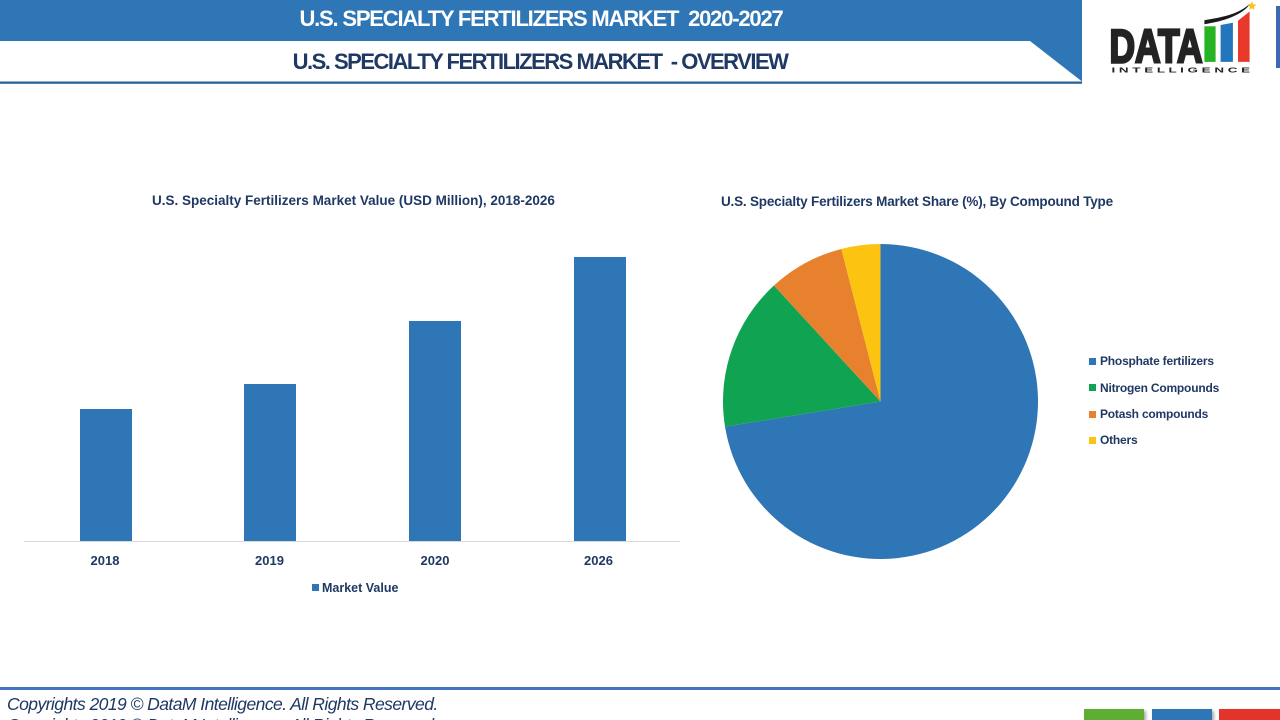 The height and width of the screenshot is (720, 1280). Describe the element at coordinates (1181, 69) in the screenshot. I see `svg-text: I N T E L L I G E N C E` at that location.